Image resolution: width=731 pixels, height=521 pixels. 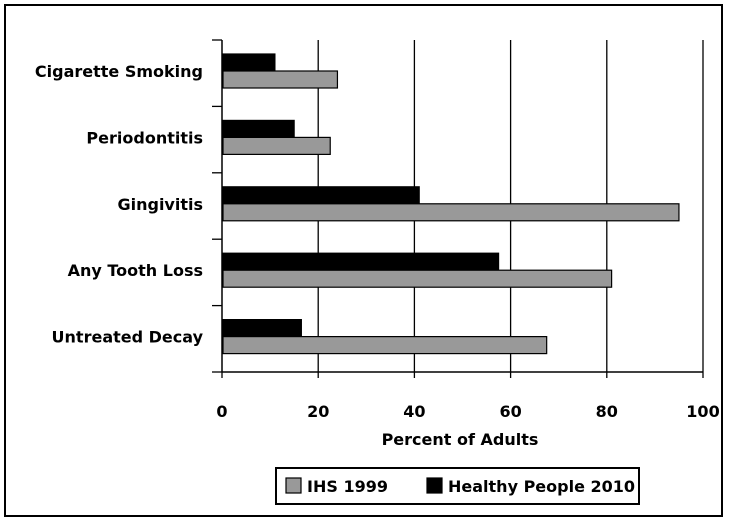 What do you see at coordinates (135, 270) in the screenshot?
I see `category-label: Any Tooth Loss` at bounding box center [135, 270].